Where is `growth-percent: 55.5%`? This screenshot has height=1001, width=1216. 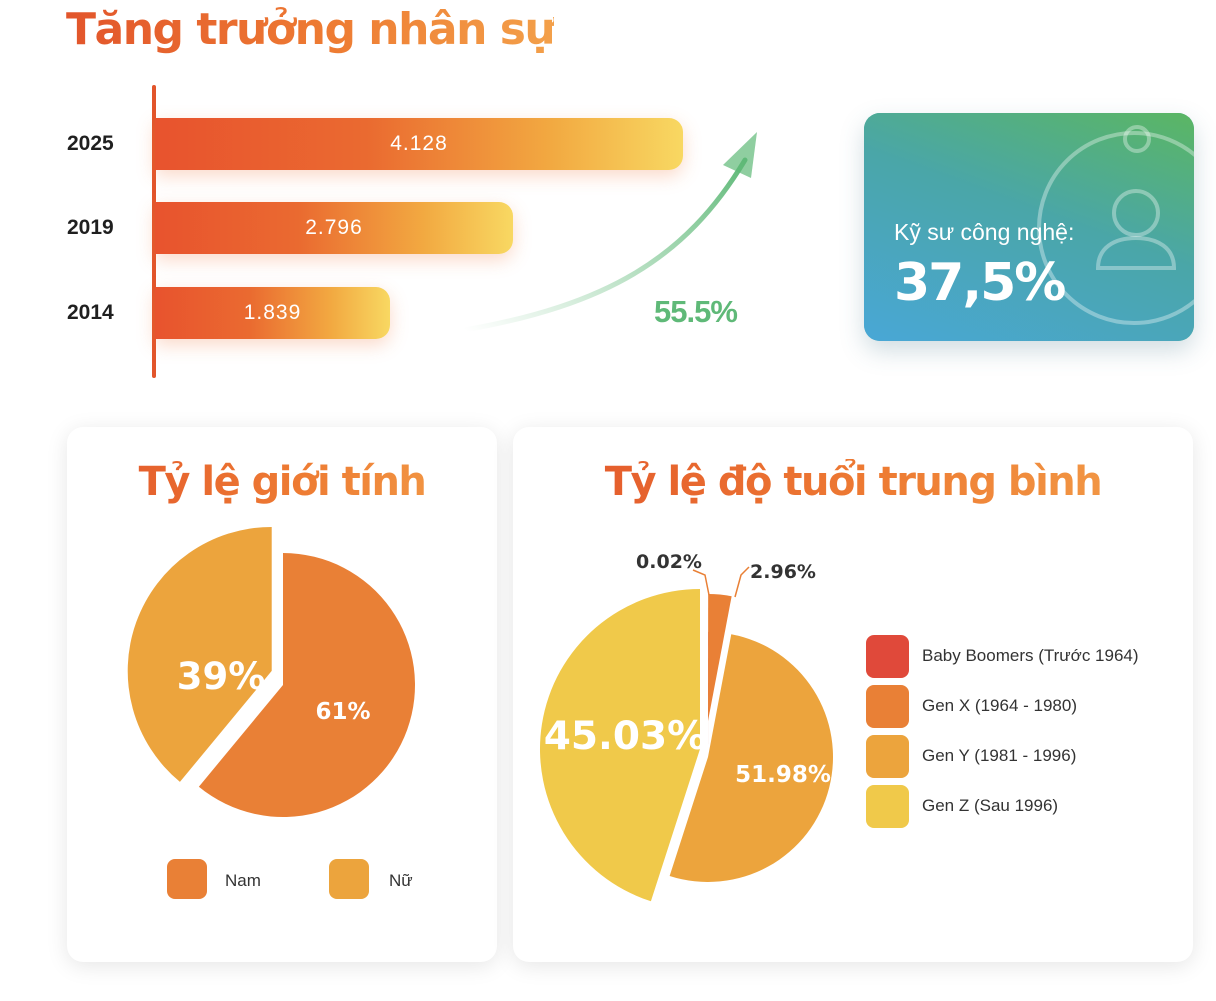 growth-percent: 55.5% is located at coordinates (696, 311).